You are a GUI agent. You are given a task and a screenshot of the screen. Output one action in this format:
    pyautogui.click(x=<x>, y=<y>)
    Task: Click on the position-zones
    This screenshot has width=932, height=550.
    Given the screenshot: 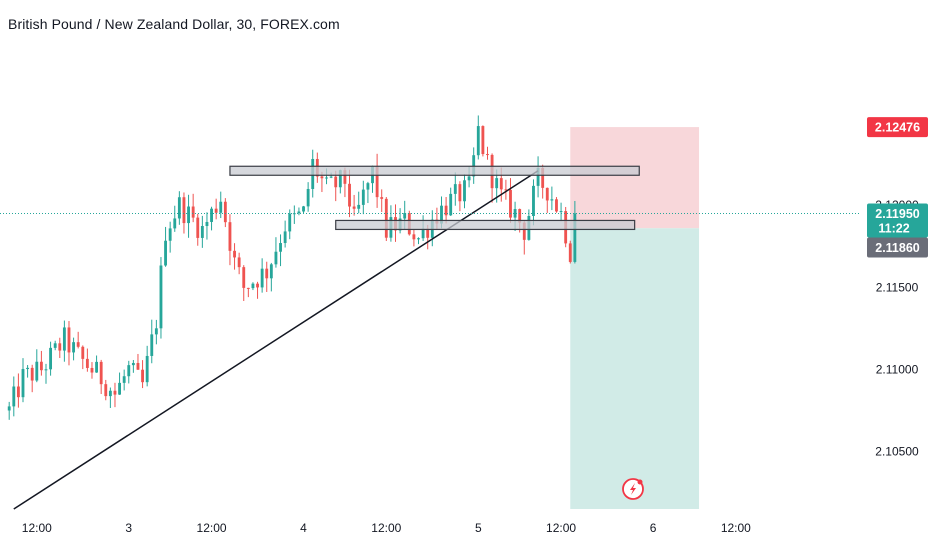 What is the action you would take?
    pyautogui.click(x=635, y=318)
    